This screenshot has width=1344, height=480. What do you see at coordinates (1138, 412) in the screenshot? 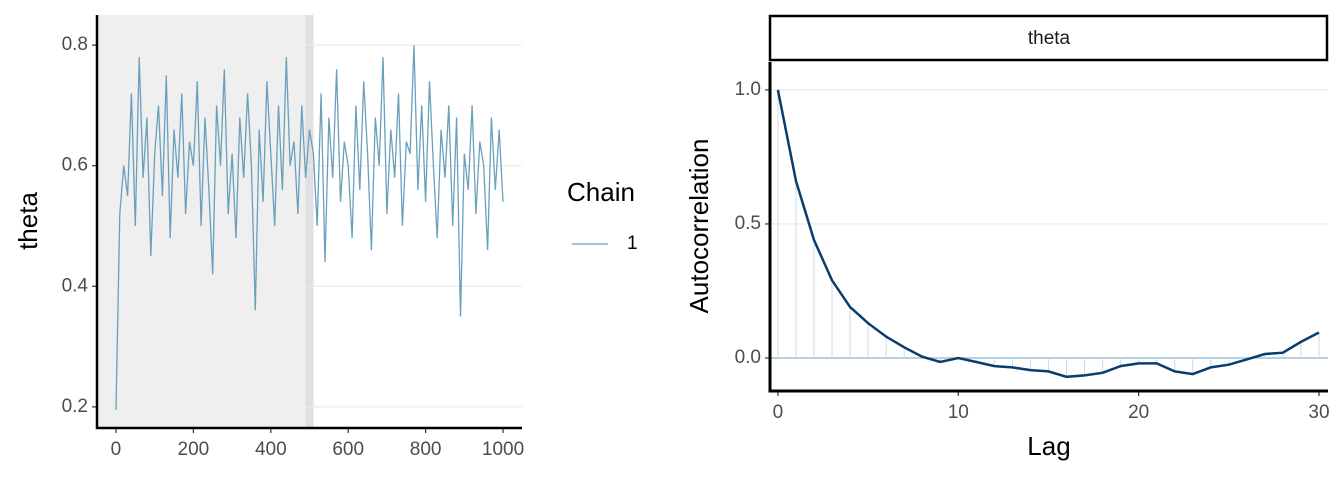
I see `x-tick-label: 20` at bounding box center [1138, 412].